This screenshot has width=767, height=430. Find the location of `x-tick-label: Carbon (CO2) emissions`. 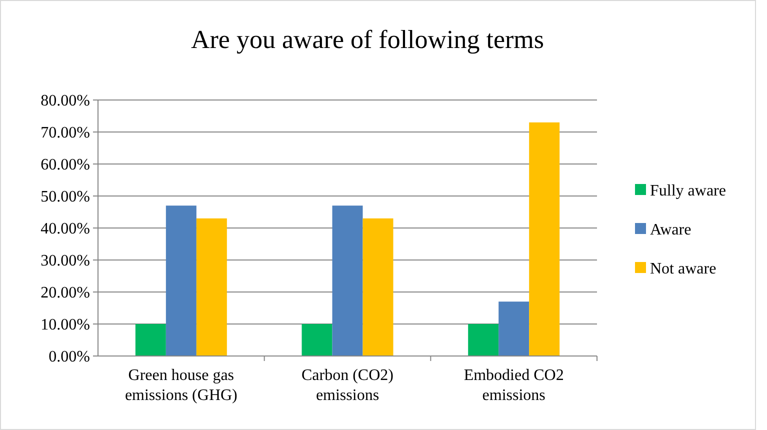

x-tick-label: Carbon (CO2) emissions is located at coordinates (348, 385).